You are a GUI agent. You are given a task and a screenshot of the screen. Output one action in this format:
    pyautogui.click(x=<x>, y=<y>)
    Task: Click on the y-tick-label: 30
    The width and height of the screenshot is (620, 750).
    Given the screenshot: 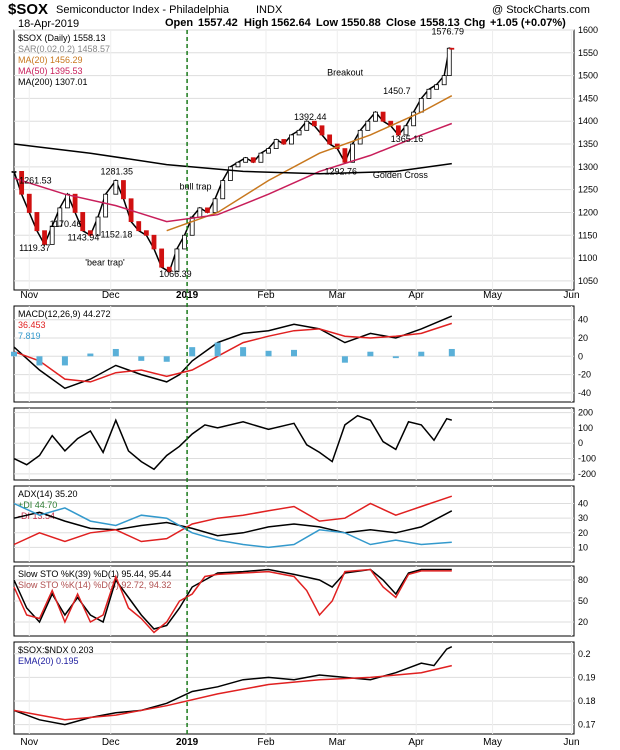 What is the action you would take?
    pyautogui.click(x=583, y=518)
    